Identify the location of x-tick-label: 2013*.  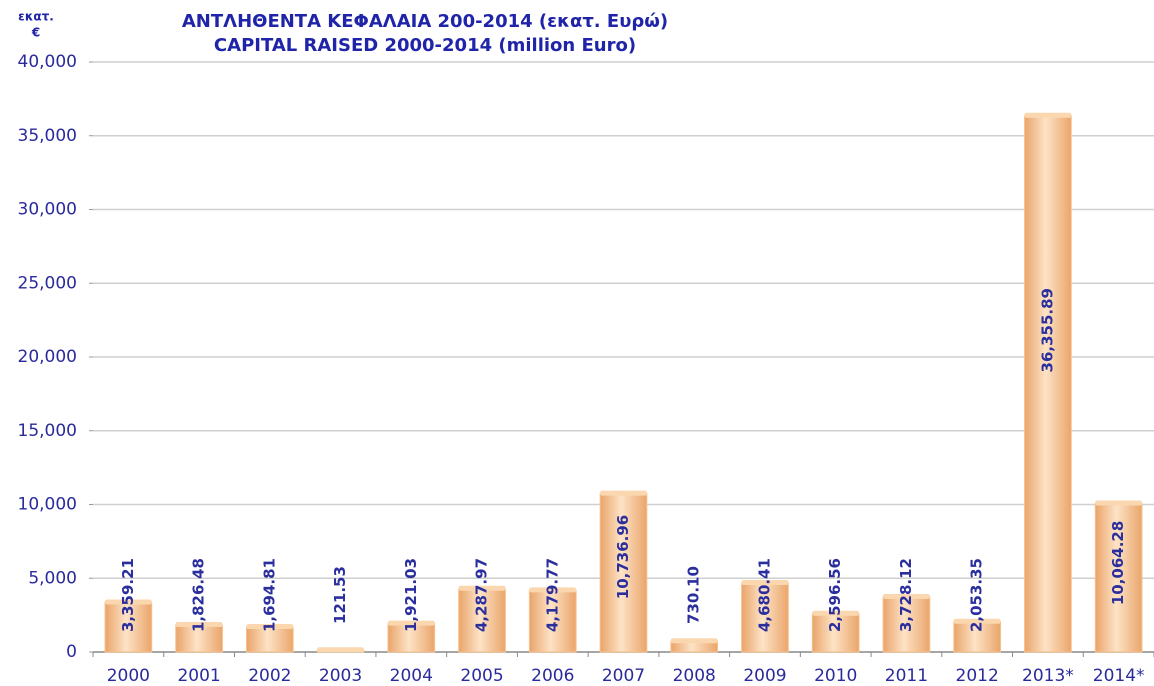
(1048, 676).